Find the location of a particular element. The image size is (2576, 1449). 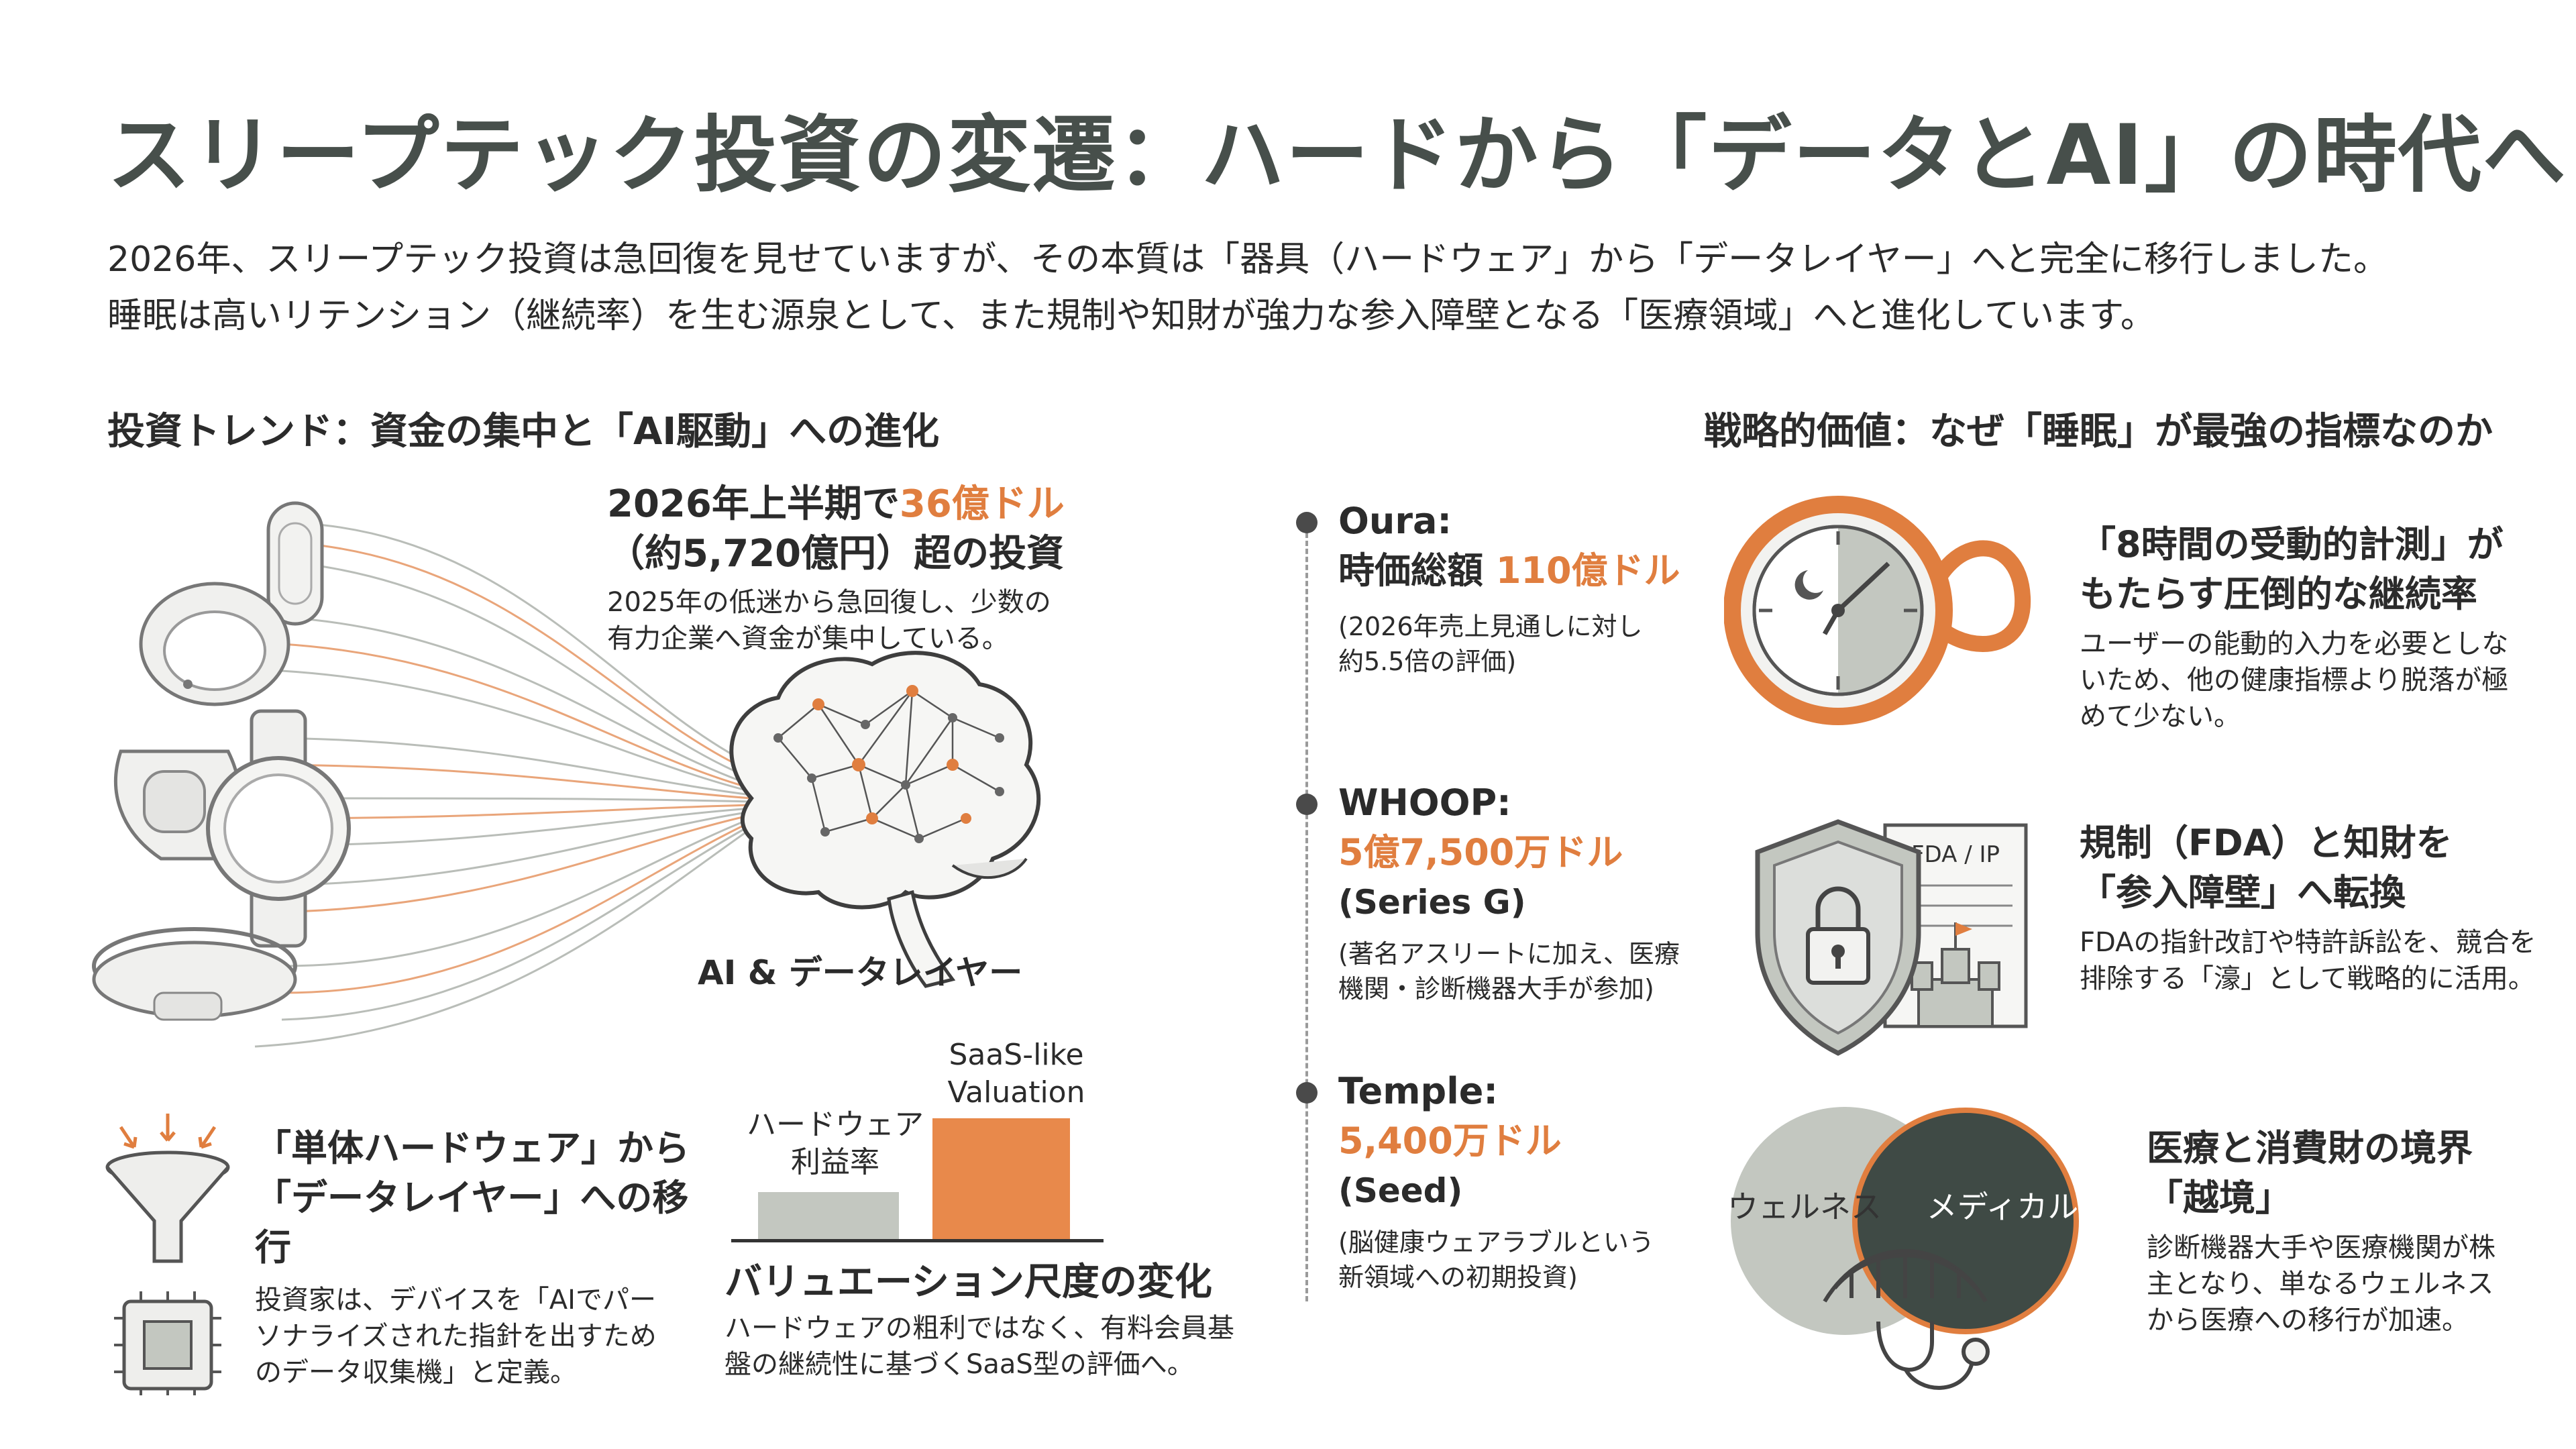

smart-ring-icon is located at coordinates (214, 644).